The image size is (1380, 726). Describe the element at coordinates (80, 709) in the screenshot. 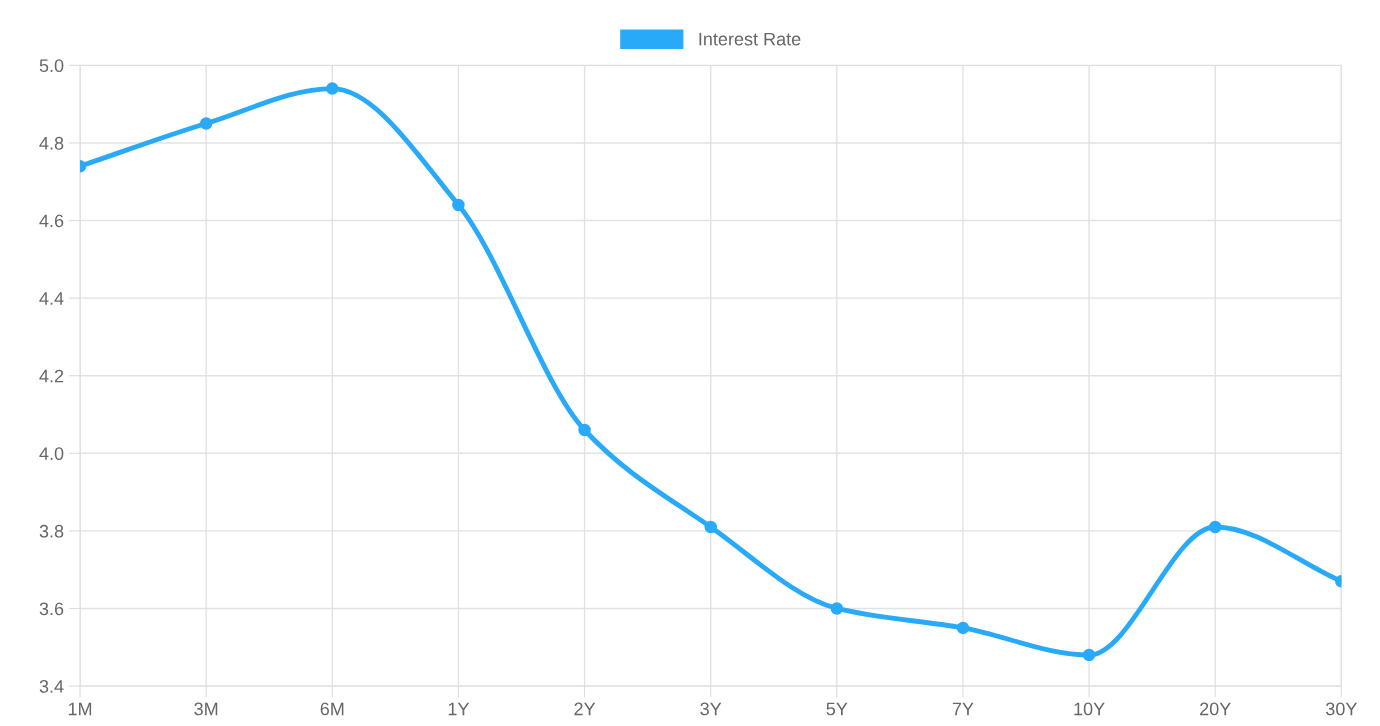

I see `x-tick-label: 1M` at that location.